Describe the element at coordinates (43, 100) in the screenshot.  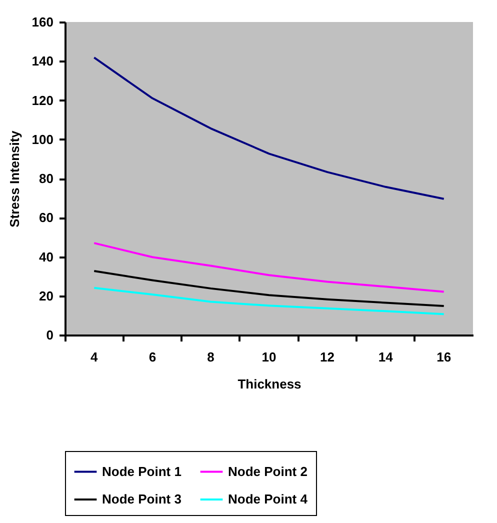
I see `y-tick-label: 120` at that location.